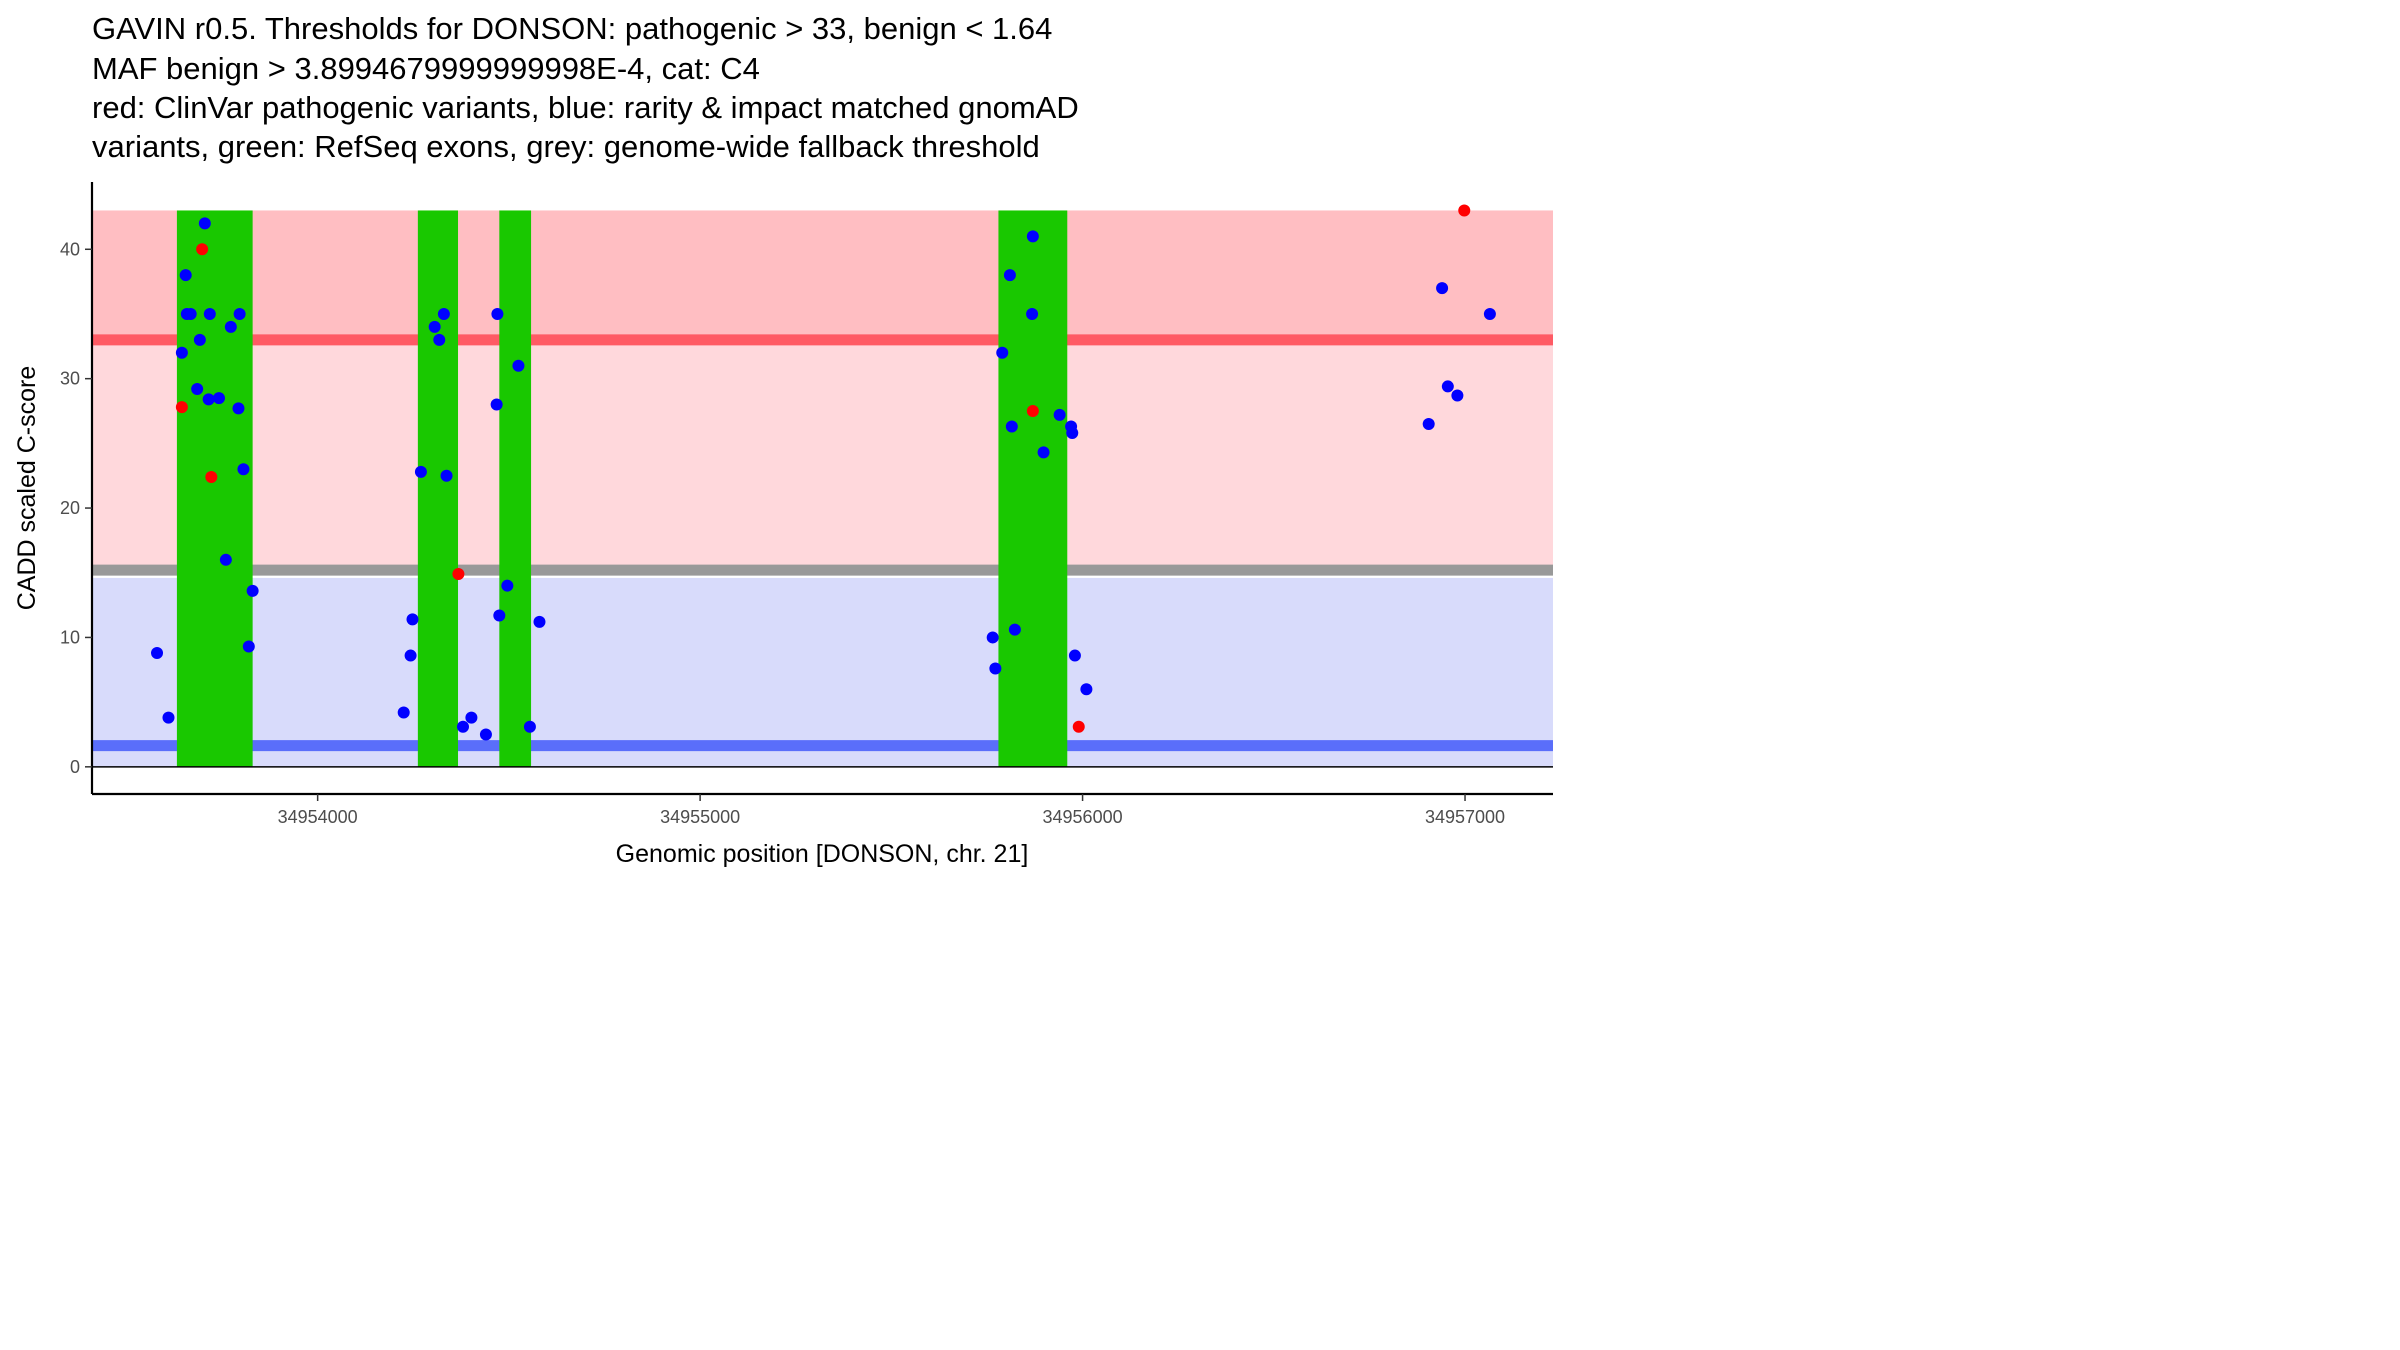 This screenshot has width=2400, height=1350. I want to click on y-tick-label: 40, so click(70, 249).